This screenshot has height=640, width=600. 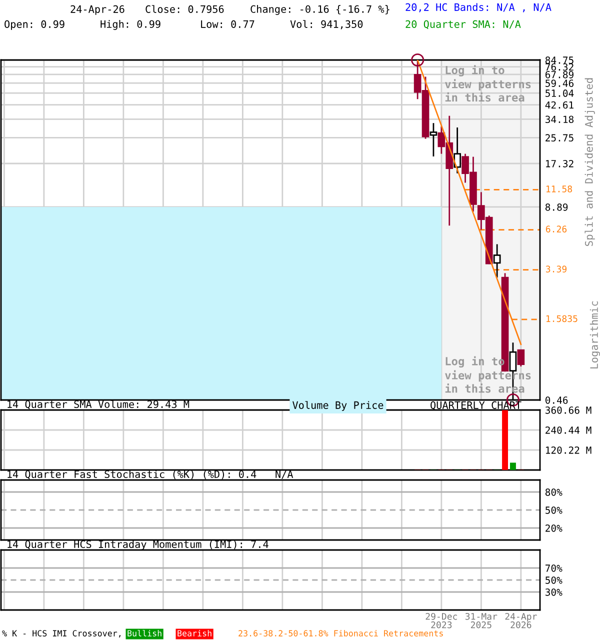 What do you see at coordinates (151, 475) in the screenshot?
I see `chart-title: 14 Quarter Fast Stochastic (%K) (%D): 0.4 N/A` at bounding box center [151, 475].